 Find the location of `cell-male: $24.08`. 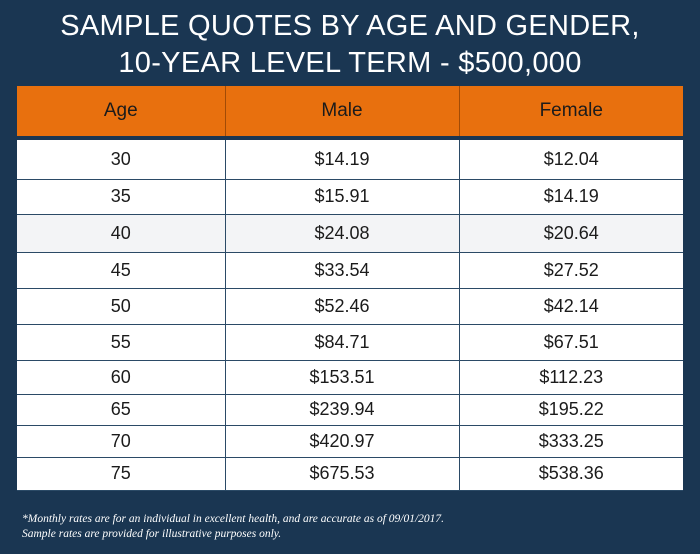

cell-male: $24.08 is located at coordinates (342, 233).